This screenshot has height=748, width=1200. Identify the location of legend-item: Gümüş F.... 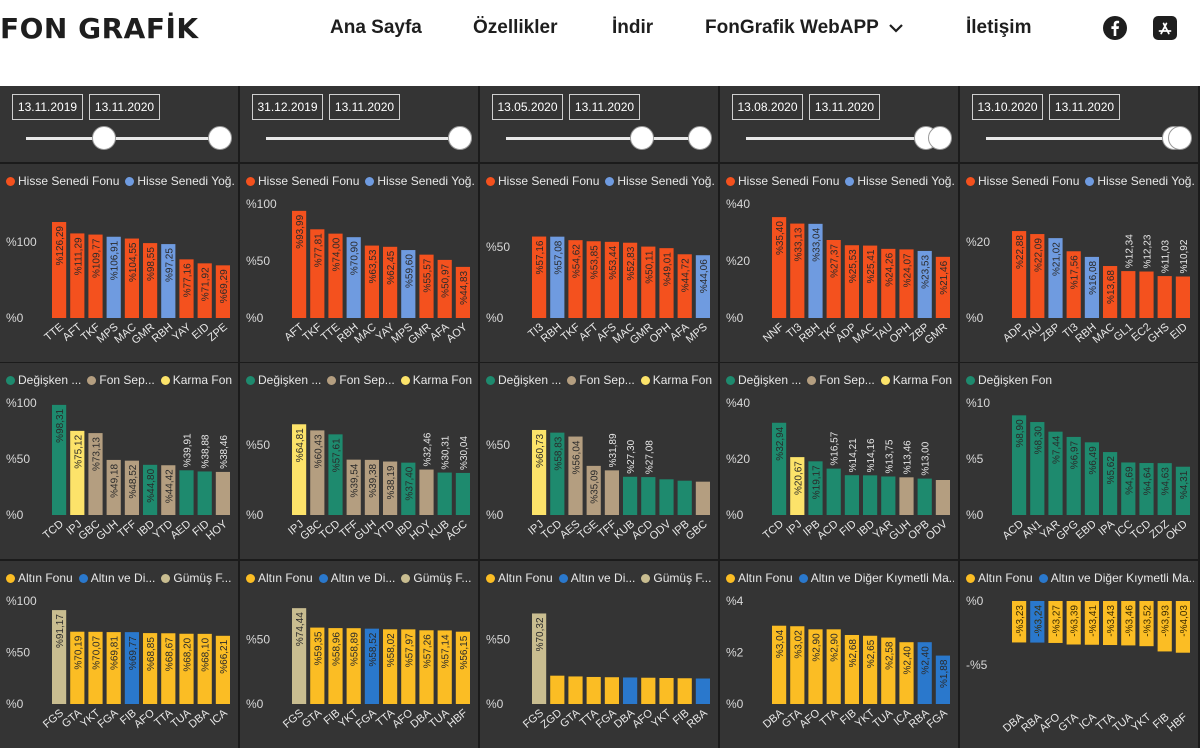
(196, 578).